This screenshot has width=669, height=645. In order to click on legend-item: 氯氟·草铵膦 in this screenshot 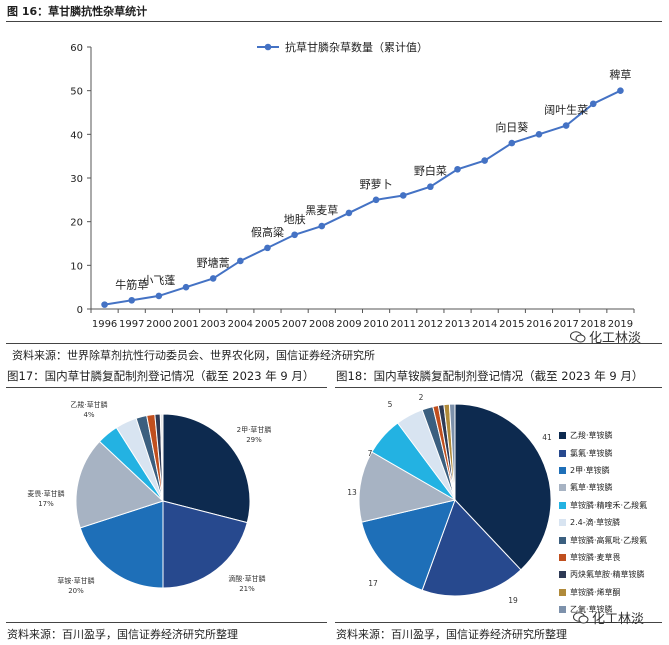, I will do `click(613, 452)`.